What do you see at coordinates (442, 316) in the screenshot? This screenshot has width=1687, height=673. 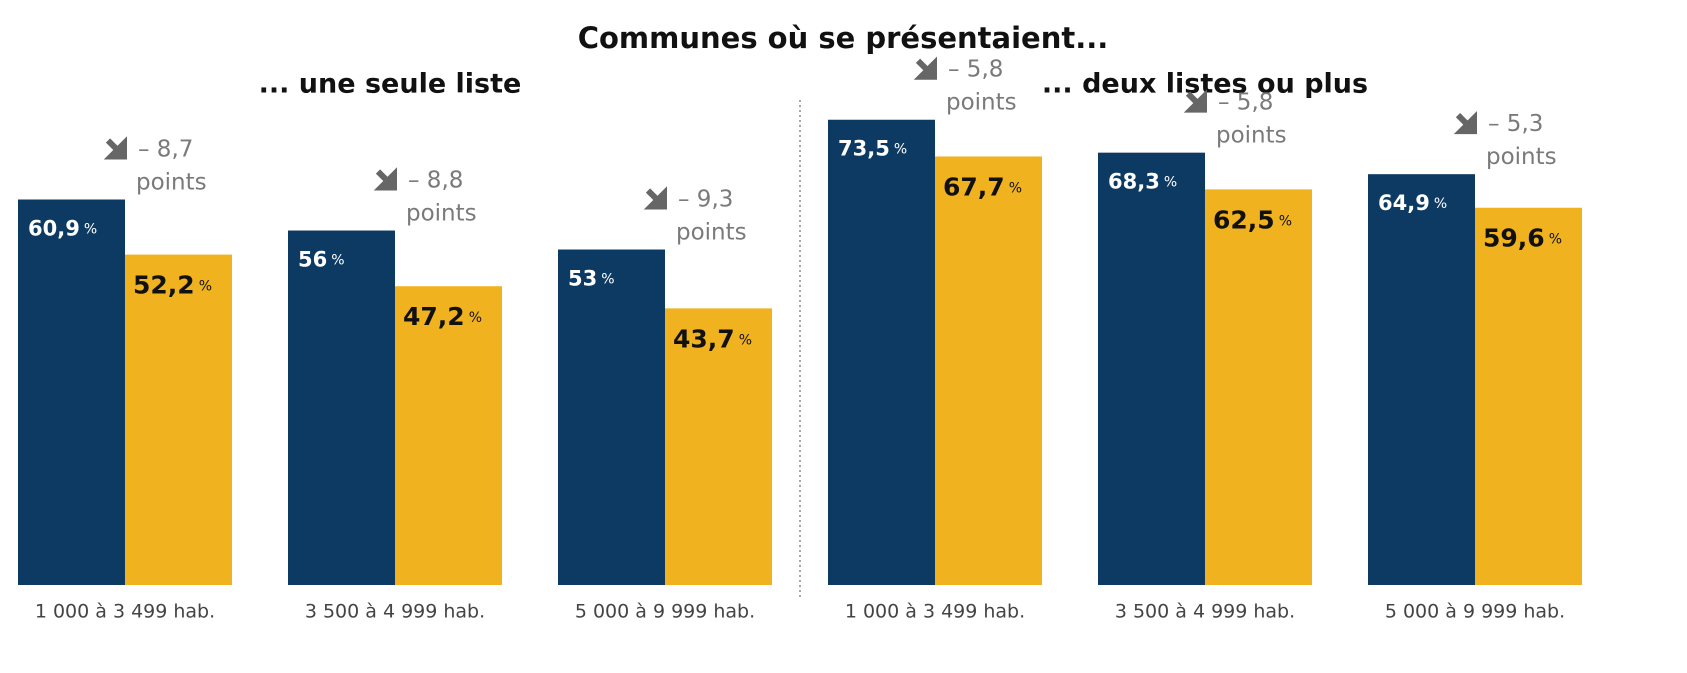 I see `data-label: 47,2%` at bounding box center [442, 316].